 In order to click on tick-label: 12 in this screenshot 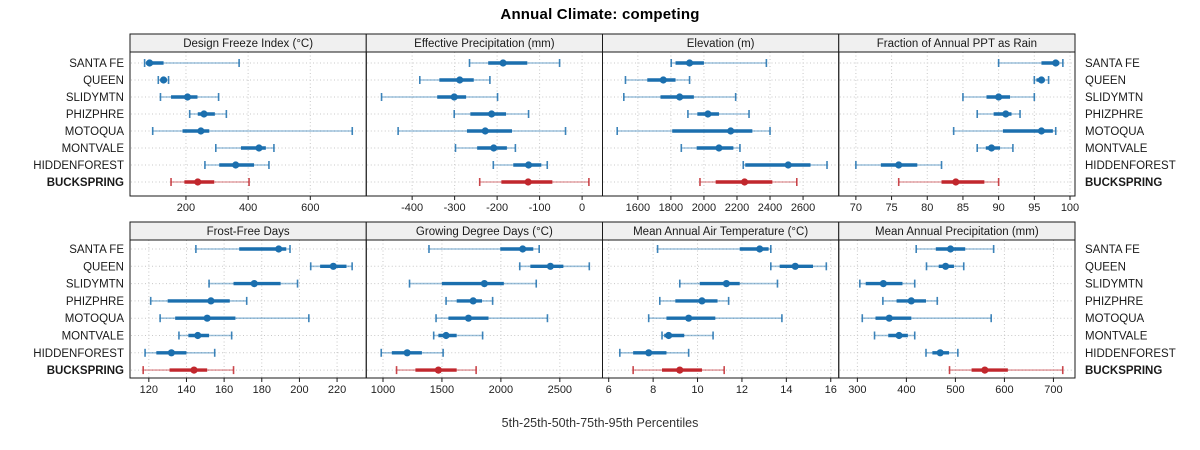, I will do `click(742, 390)`.